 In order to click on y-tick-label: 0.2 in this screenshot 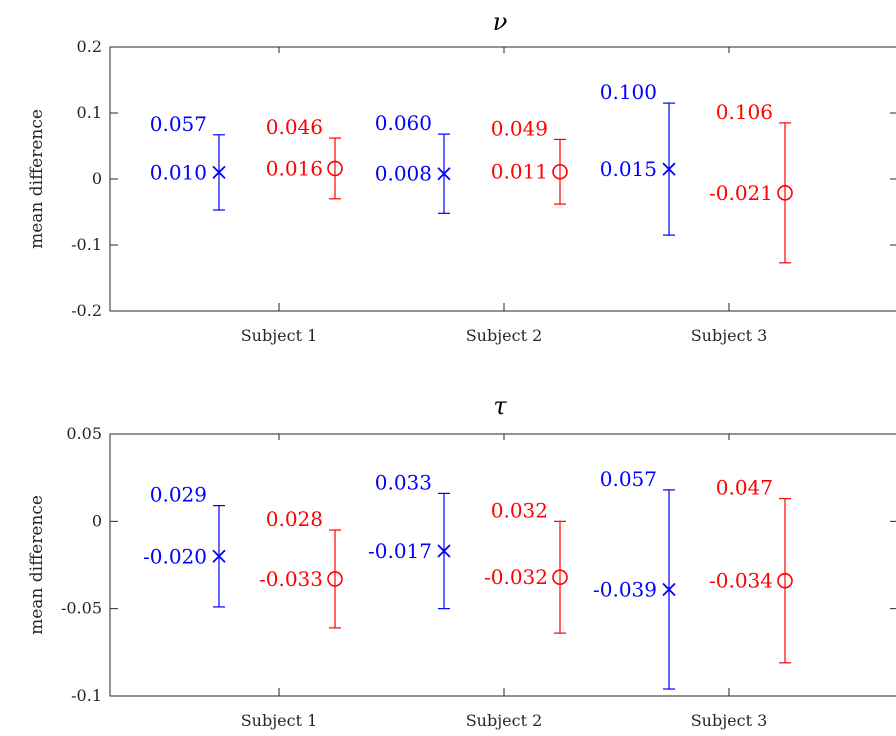, I will do `click(89, 46)`.